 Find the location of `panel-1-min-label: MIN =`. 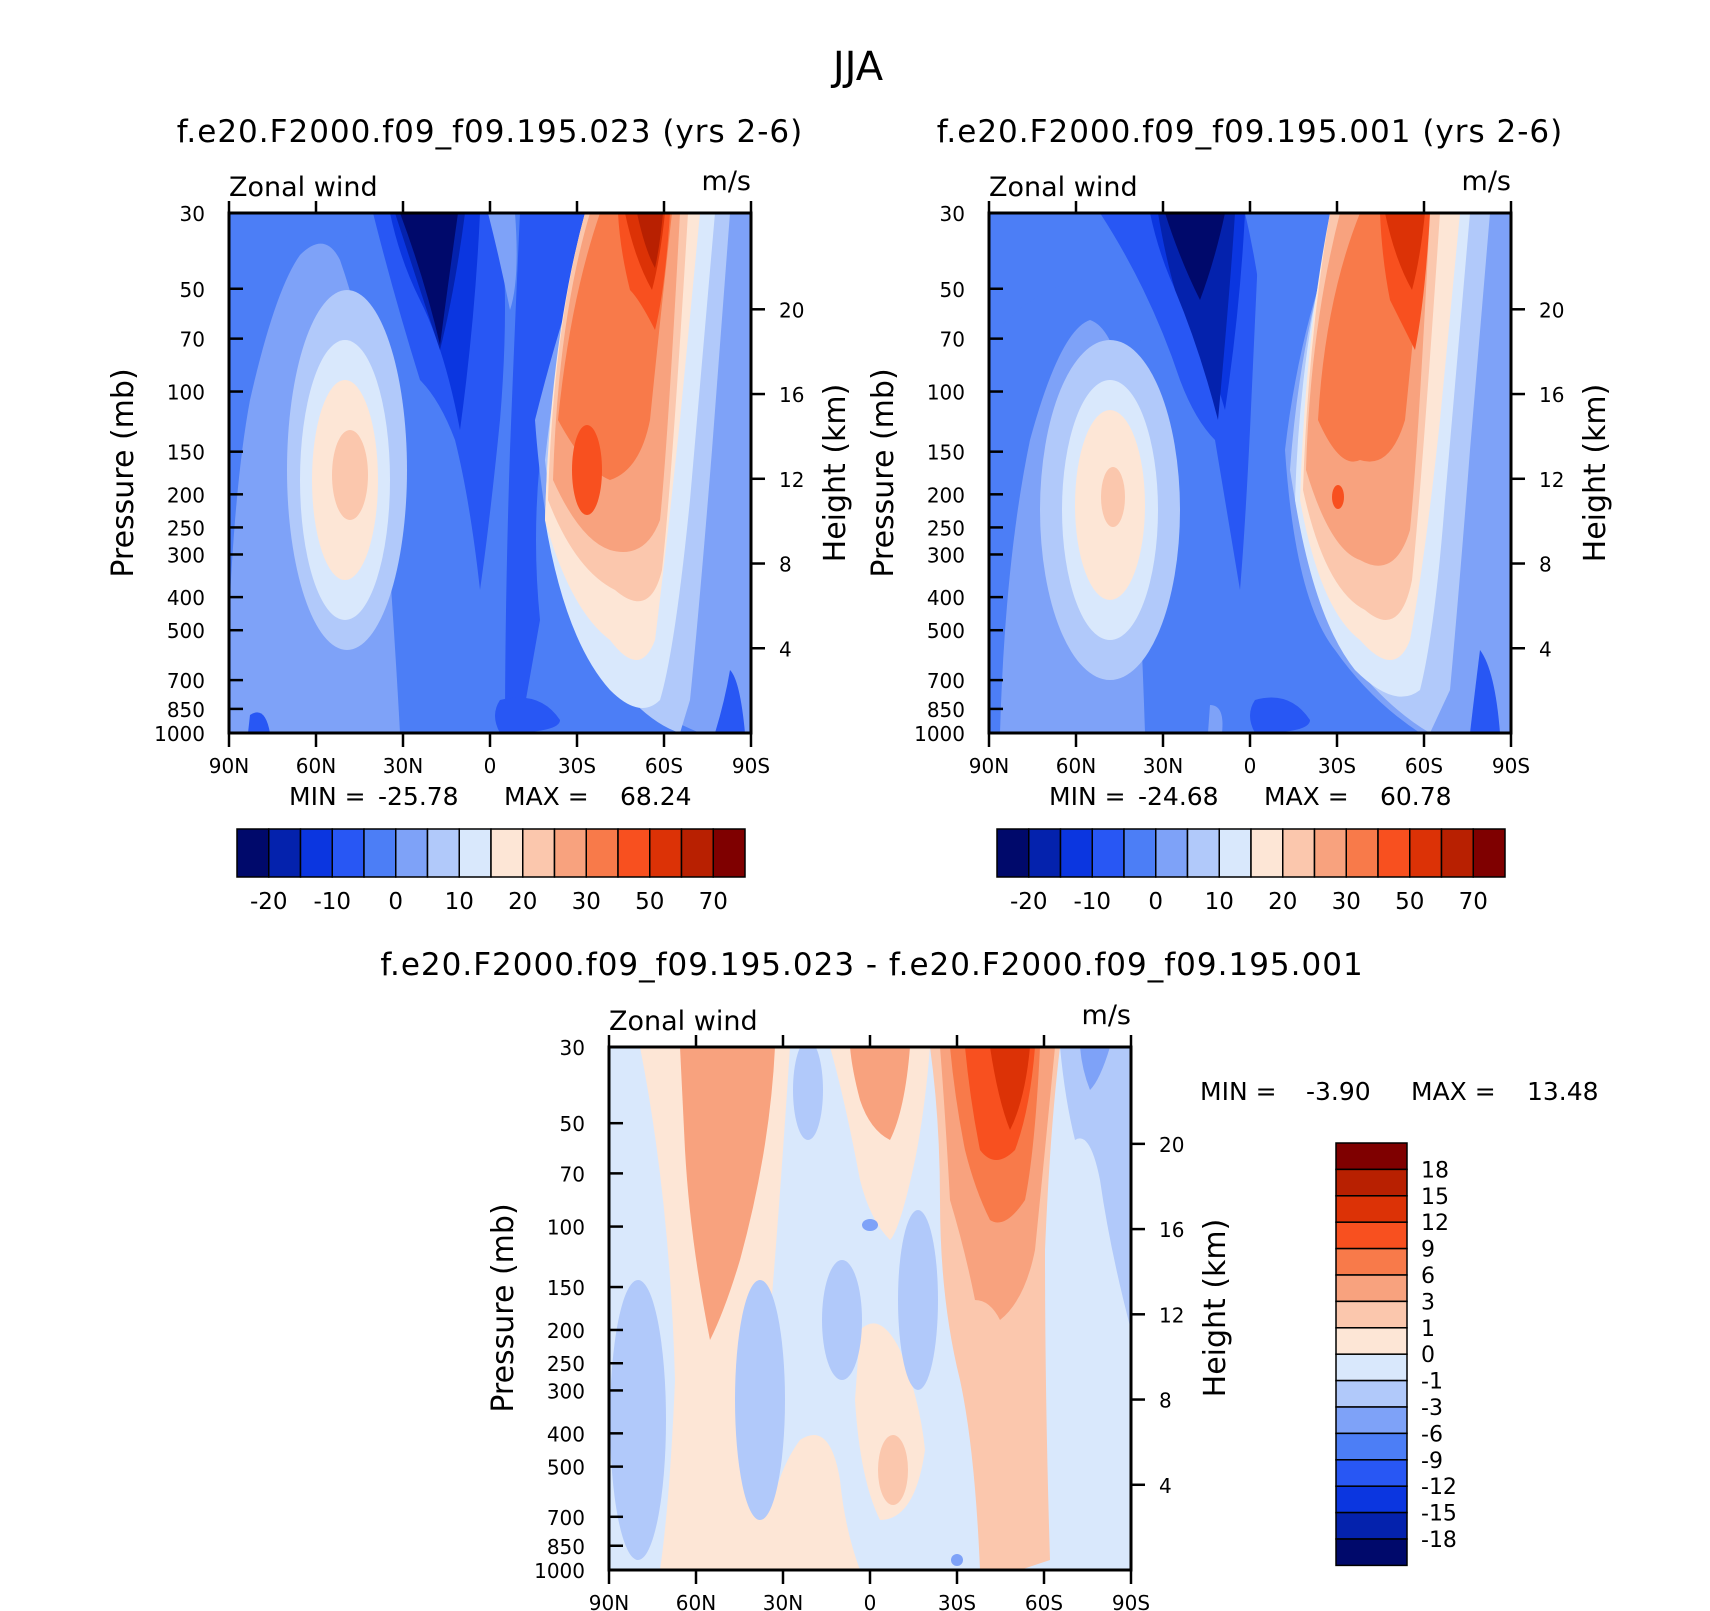

panel-1-min-label: MIN = is located at coordinates (327, 796).